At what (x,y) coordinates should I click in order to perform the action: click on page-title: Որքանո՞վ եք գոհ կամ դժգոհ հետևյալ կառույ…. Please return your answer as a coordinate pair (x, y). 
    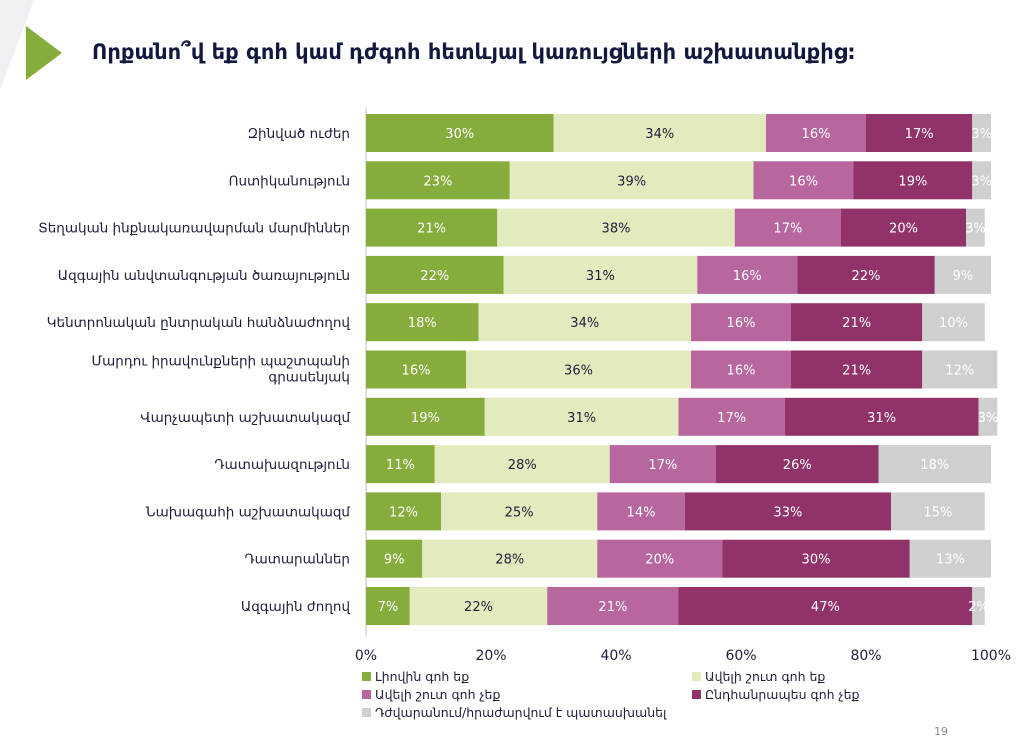
    Looking at the image, I should click on (474, 52).